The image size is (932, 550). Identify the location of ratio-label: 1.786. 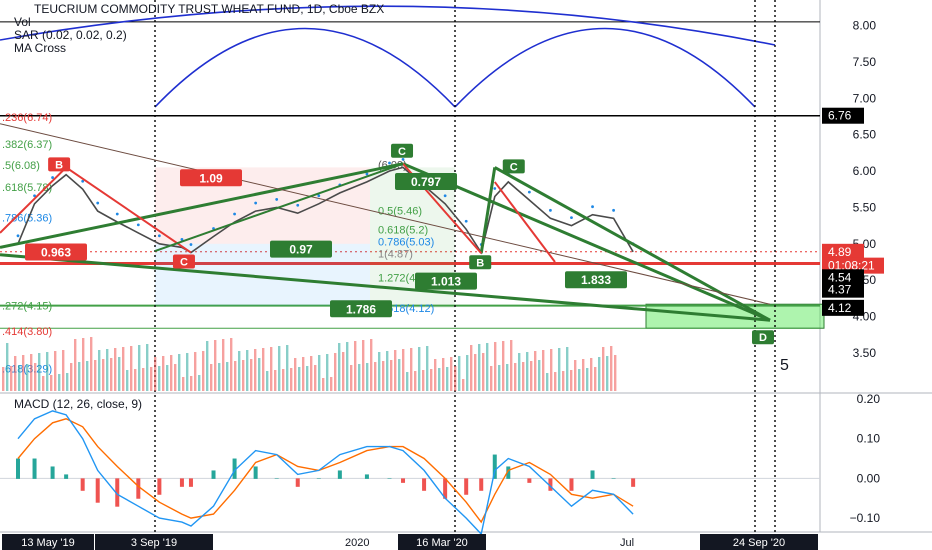
(361, 309).